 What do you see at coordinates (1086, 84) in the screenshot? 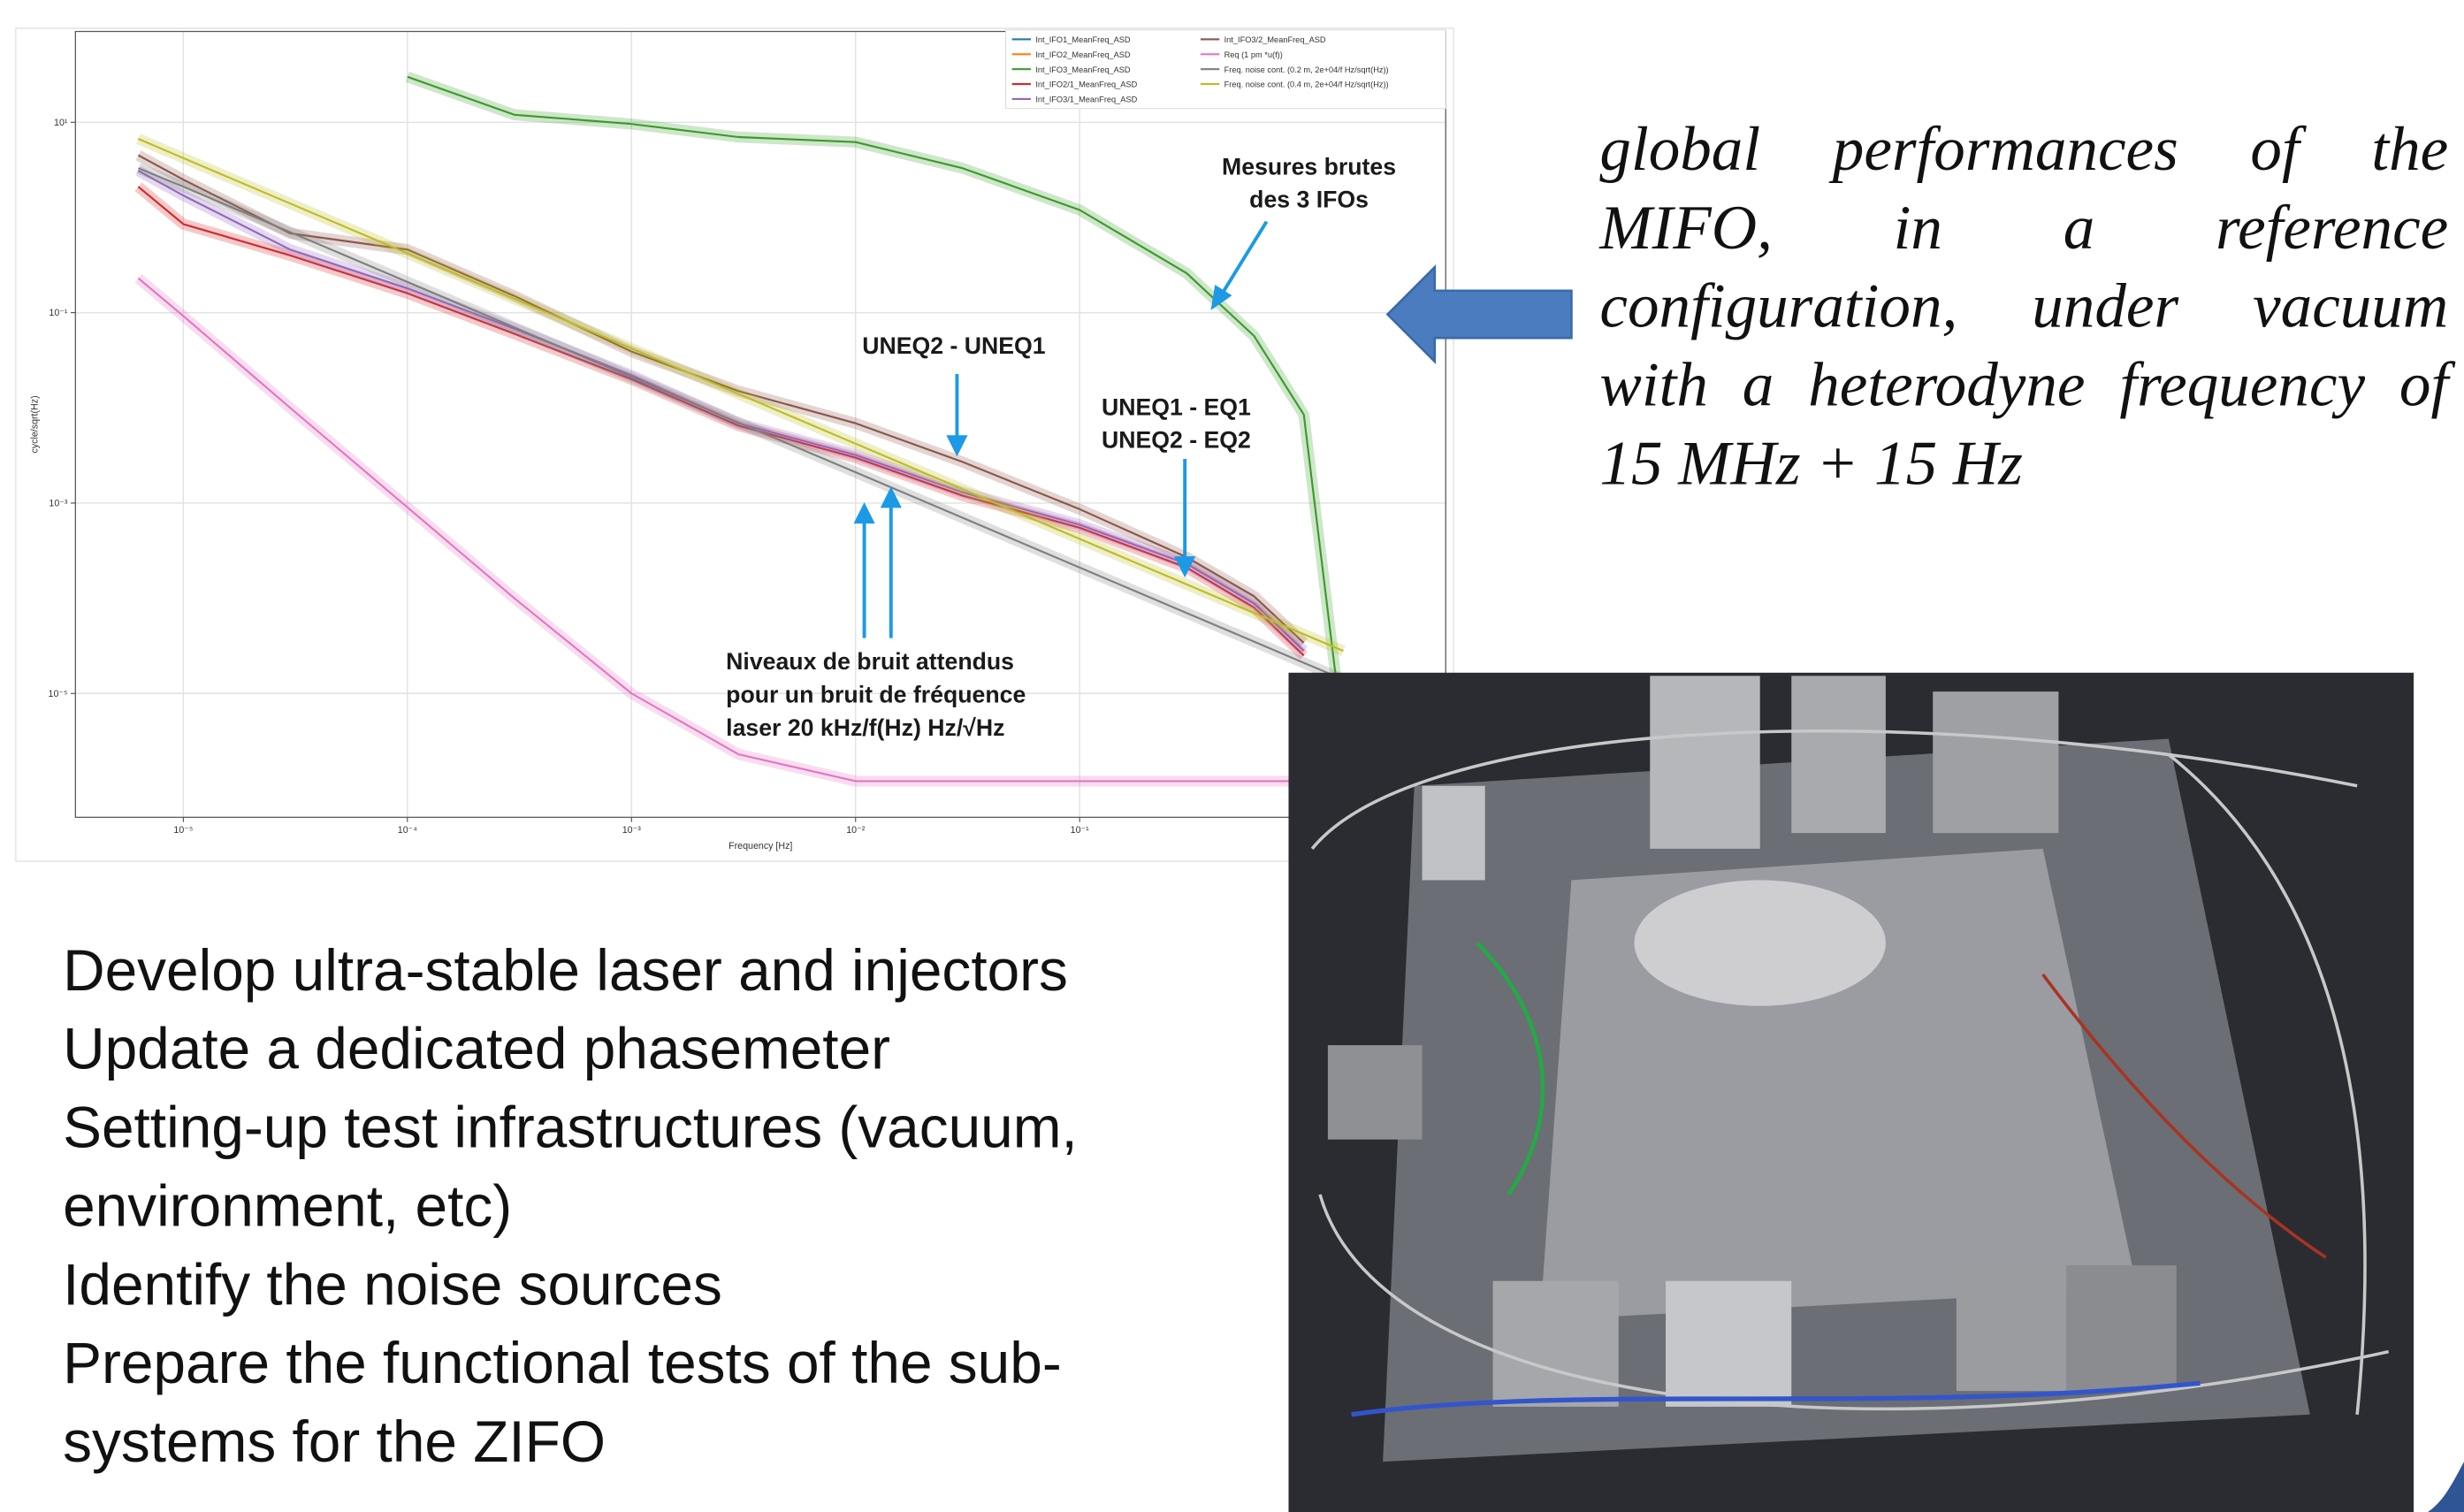
I see `legend-label: Int_IFO2/1_MeanFreq_ASD` at bounding box center [1086, 84].